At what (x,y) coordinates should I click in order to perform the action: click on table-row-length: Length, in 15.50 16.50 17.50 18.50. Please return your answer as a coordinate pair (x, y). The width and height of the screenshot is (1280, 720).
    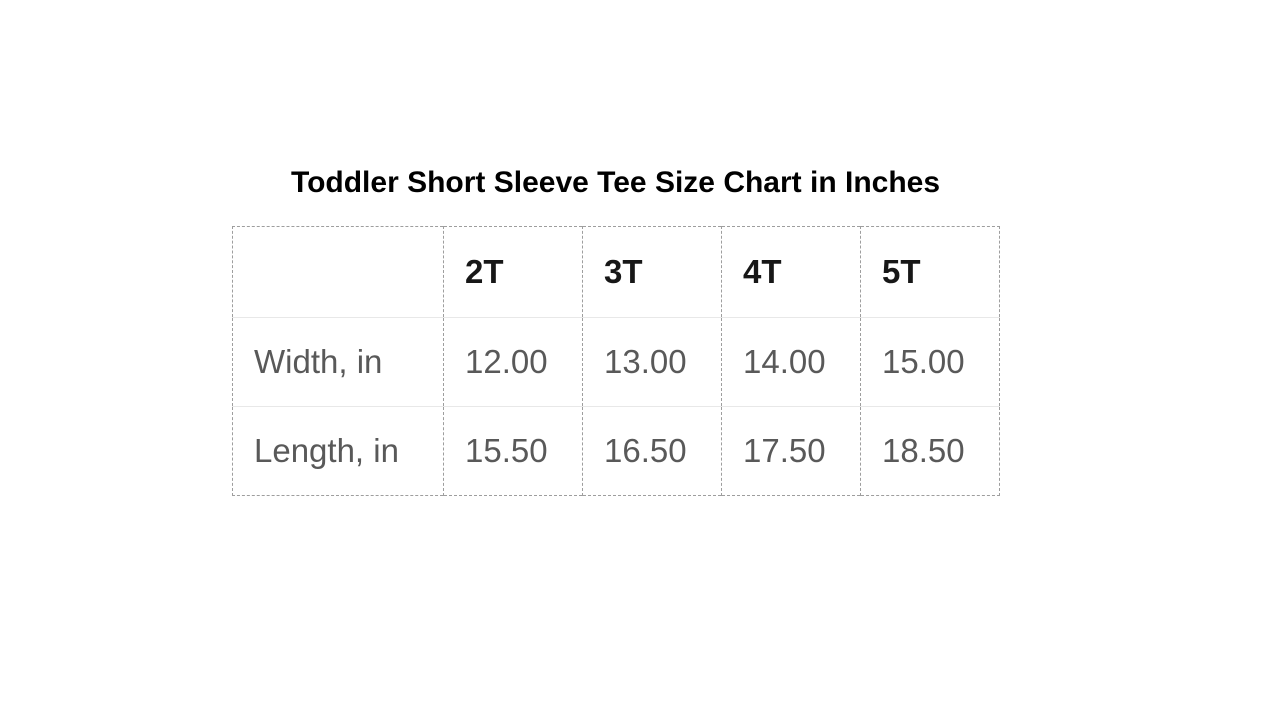
    Looking at the image, I should click on (616, 451).